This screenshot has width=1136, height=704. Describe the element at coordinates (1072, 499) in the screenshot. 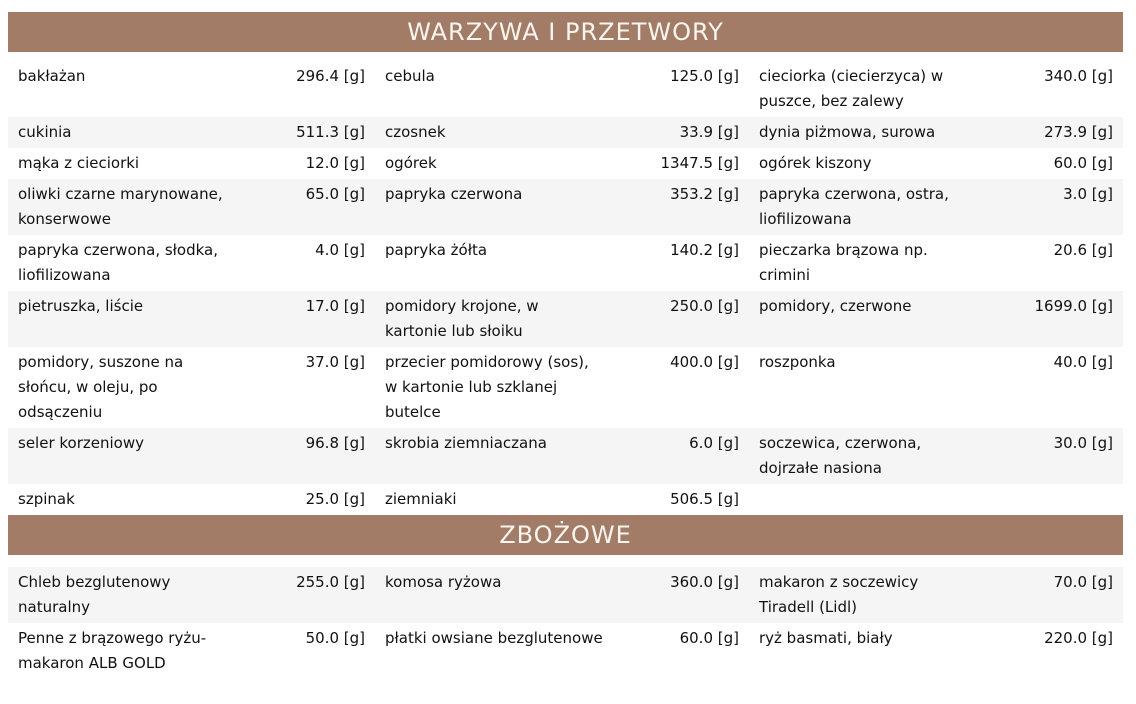

I see `item-weight` at that location.